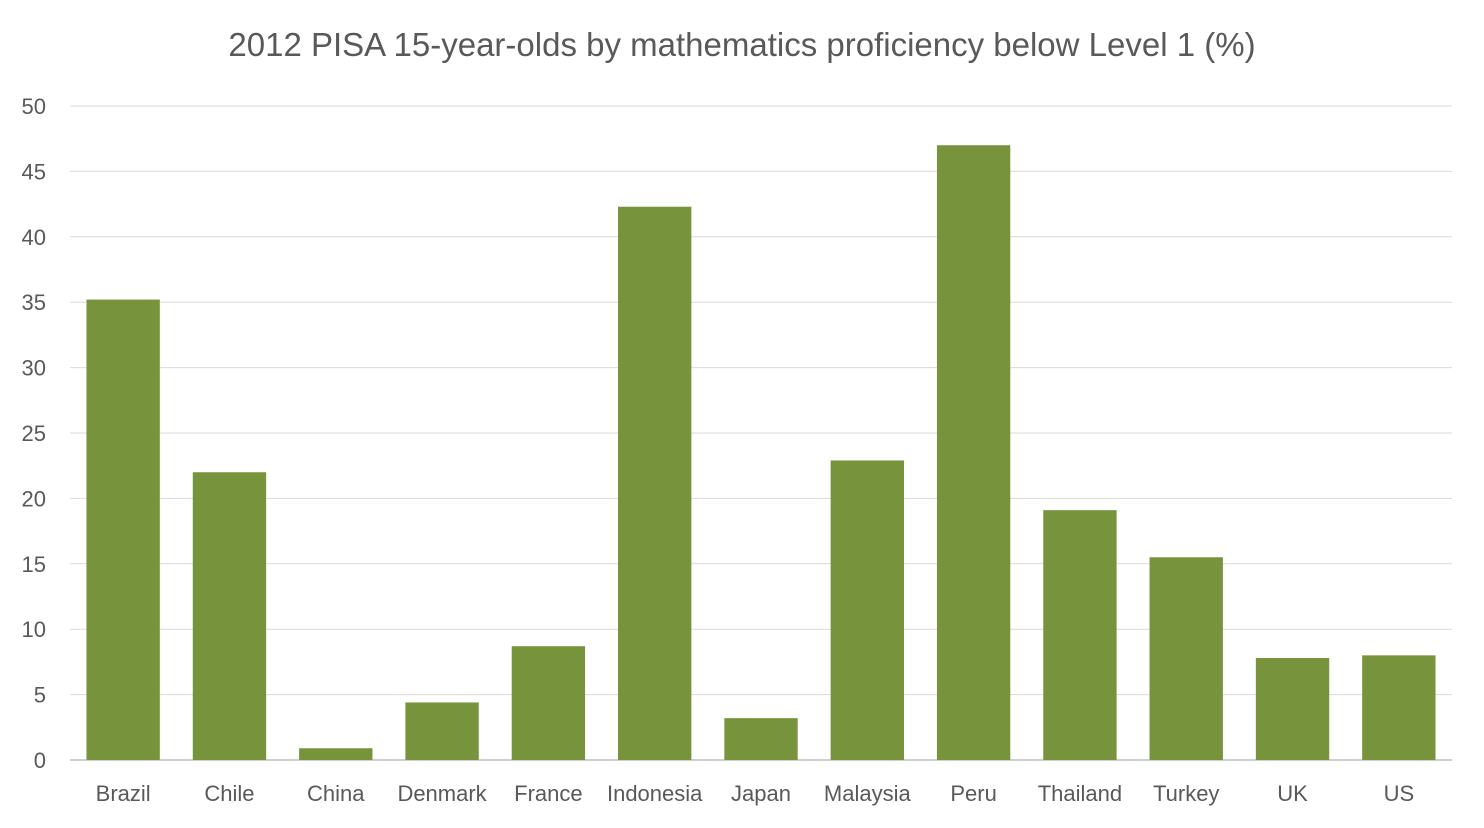 This screenshot has height=828, width=1484. I want to click on y-tick-label: 0, so click(40, 760).